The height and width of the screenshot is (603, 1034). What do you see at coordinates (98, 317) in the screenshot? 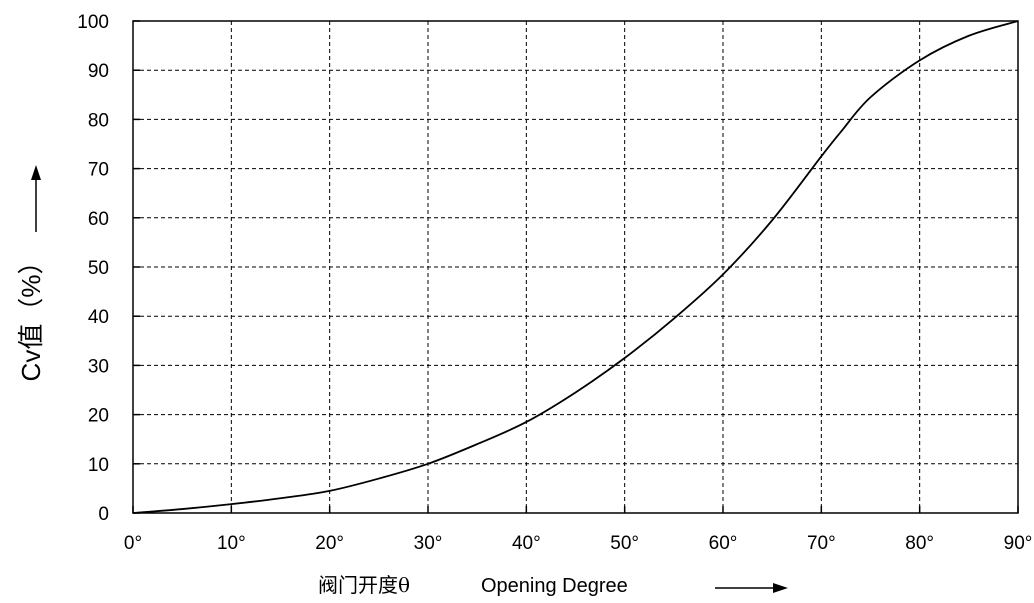
I see `y-tick-label: 40` at bounding box center [98, 317].